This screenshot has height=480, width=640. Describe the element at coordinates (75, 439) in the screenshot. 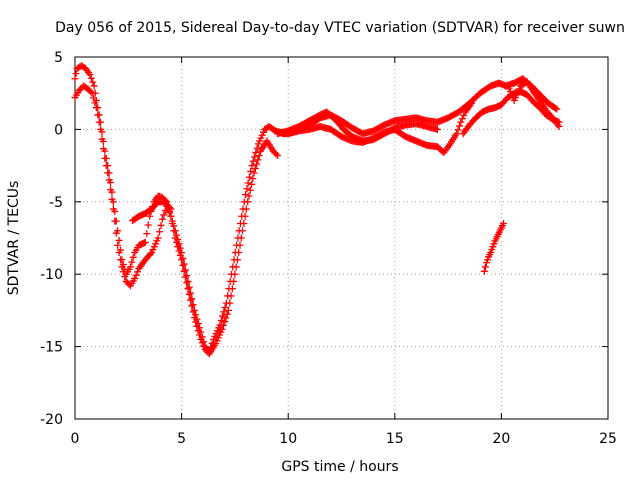

I see `x-tick-label: 0` at that location.